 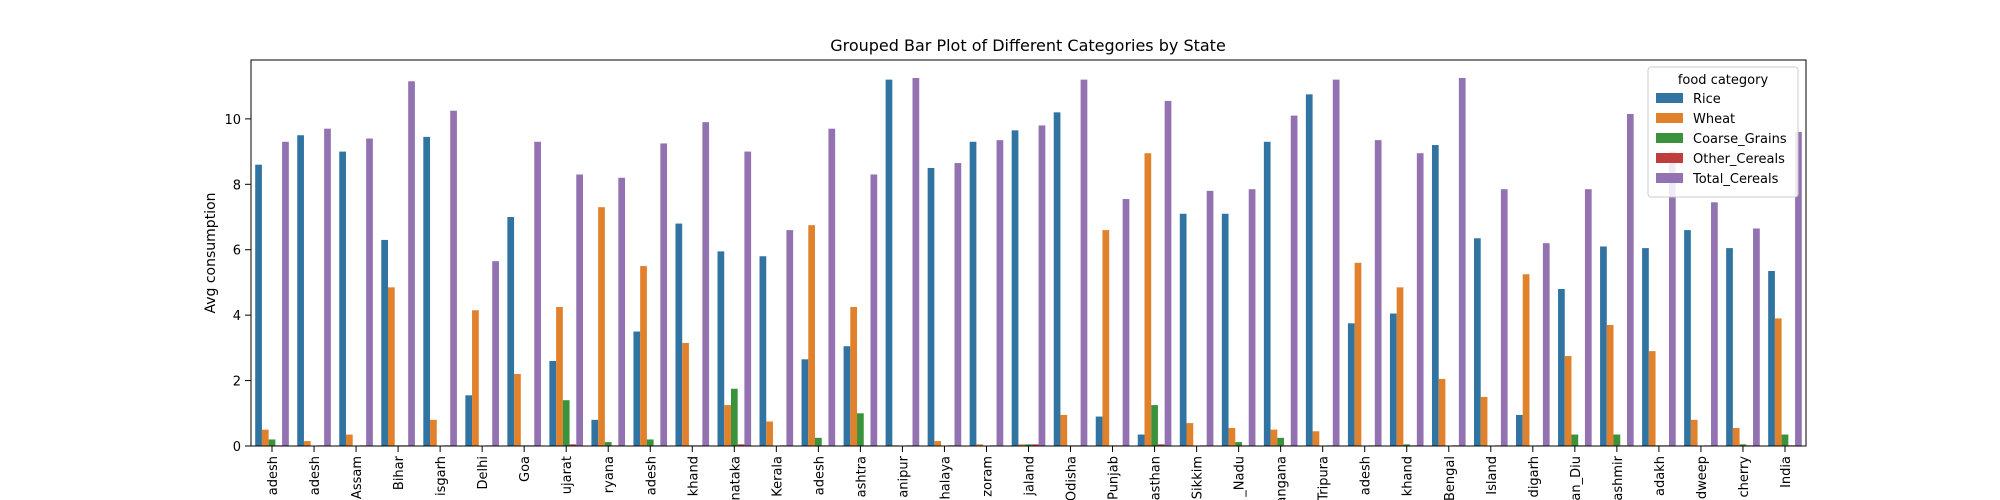 I want to click on y-axis: 0 2 4 6 8 10, so click(x=237, y=284).